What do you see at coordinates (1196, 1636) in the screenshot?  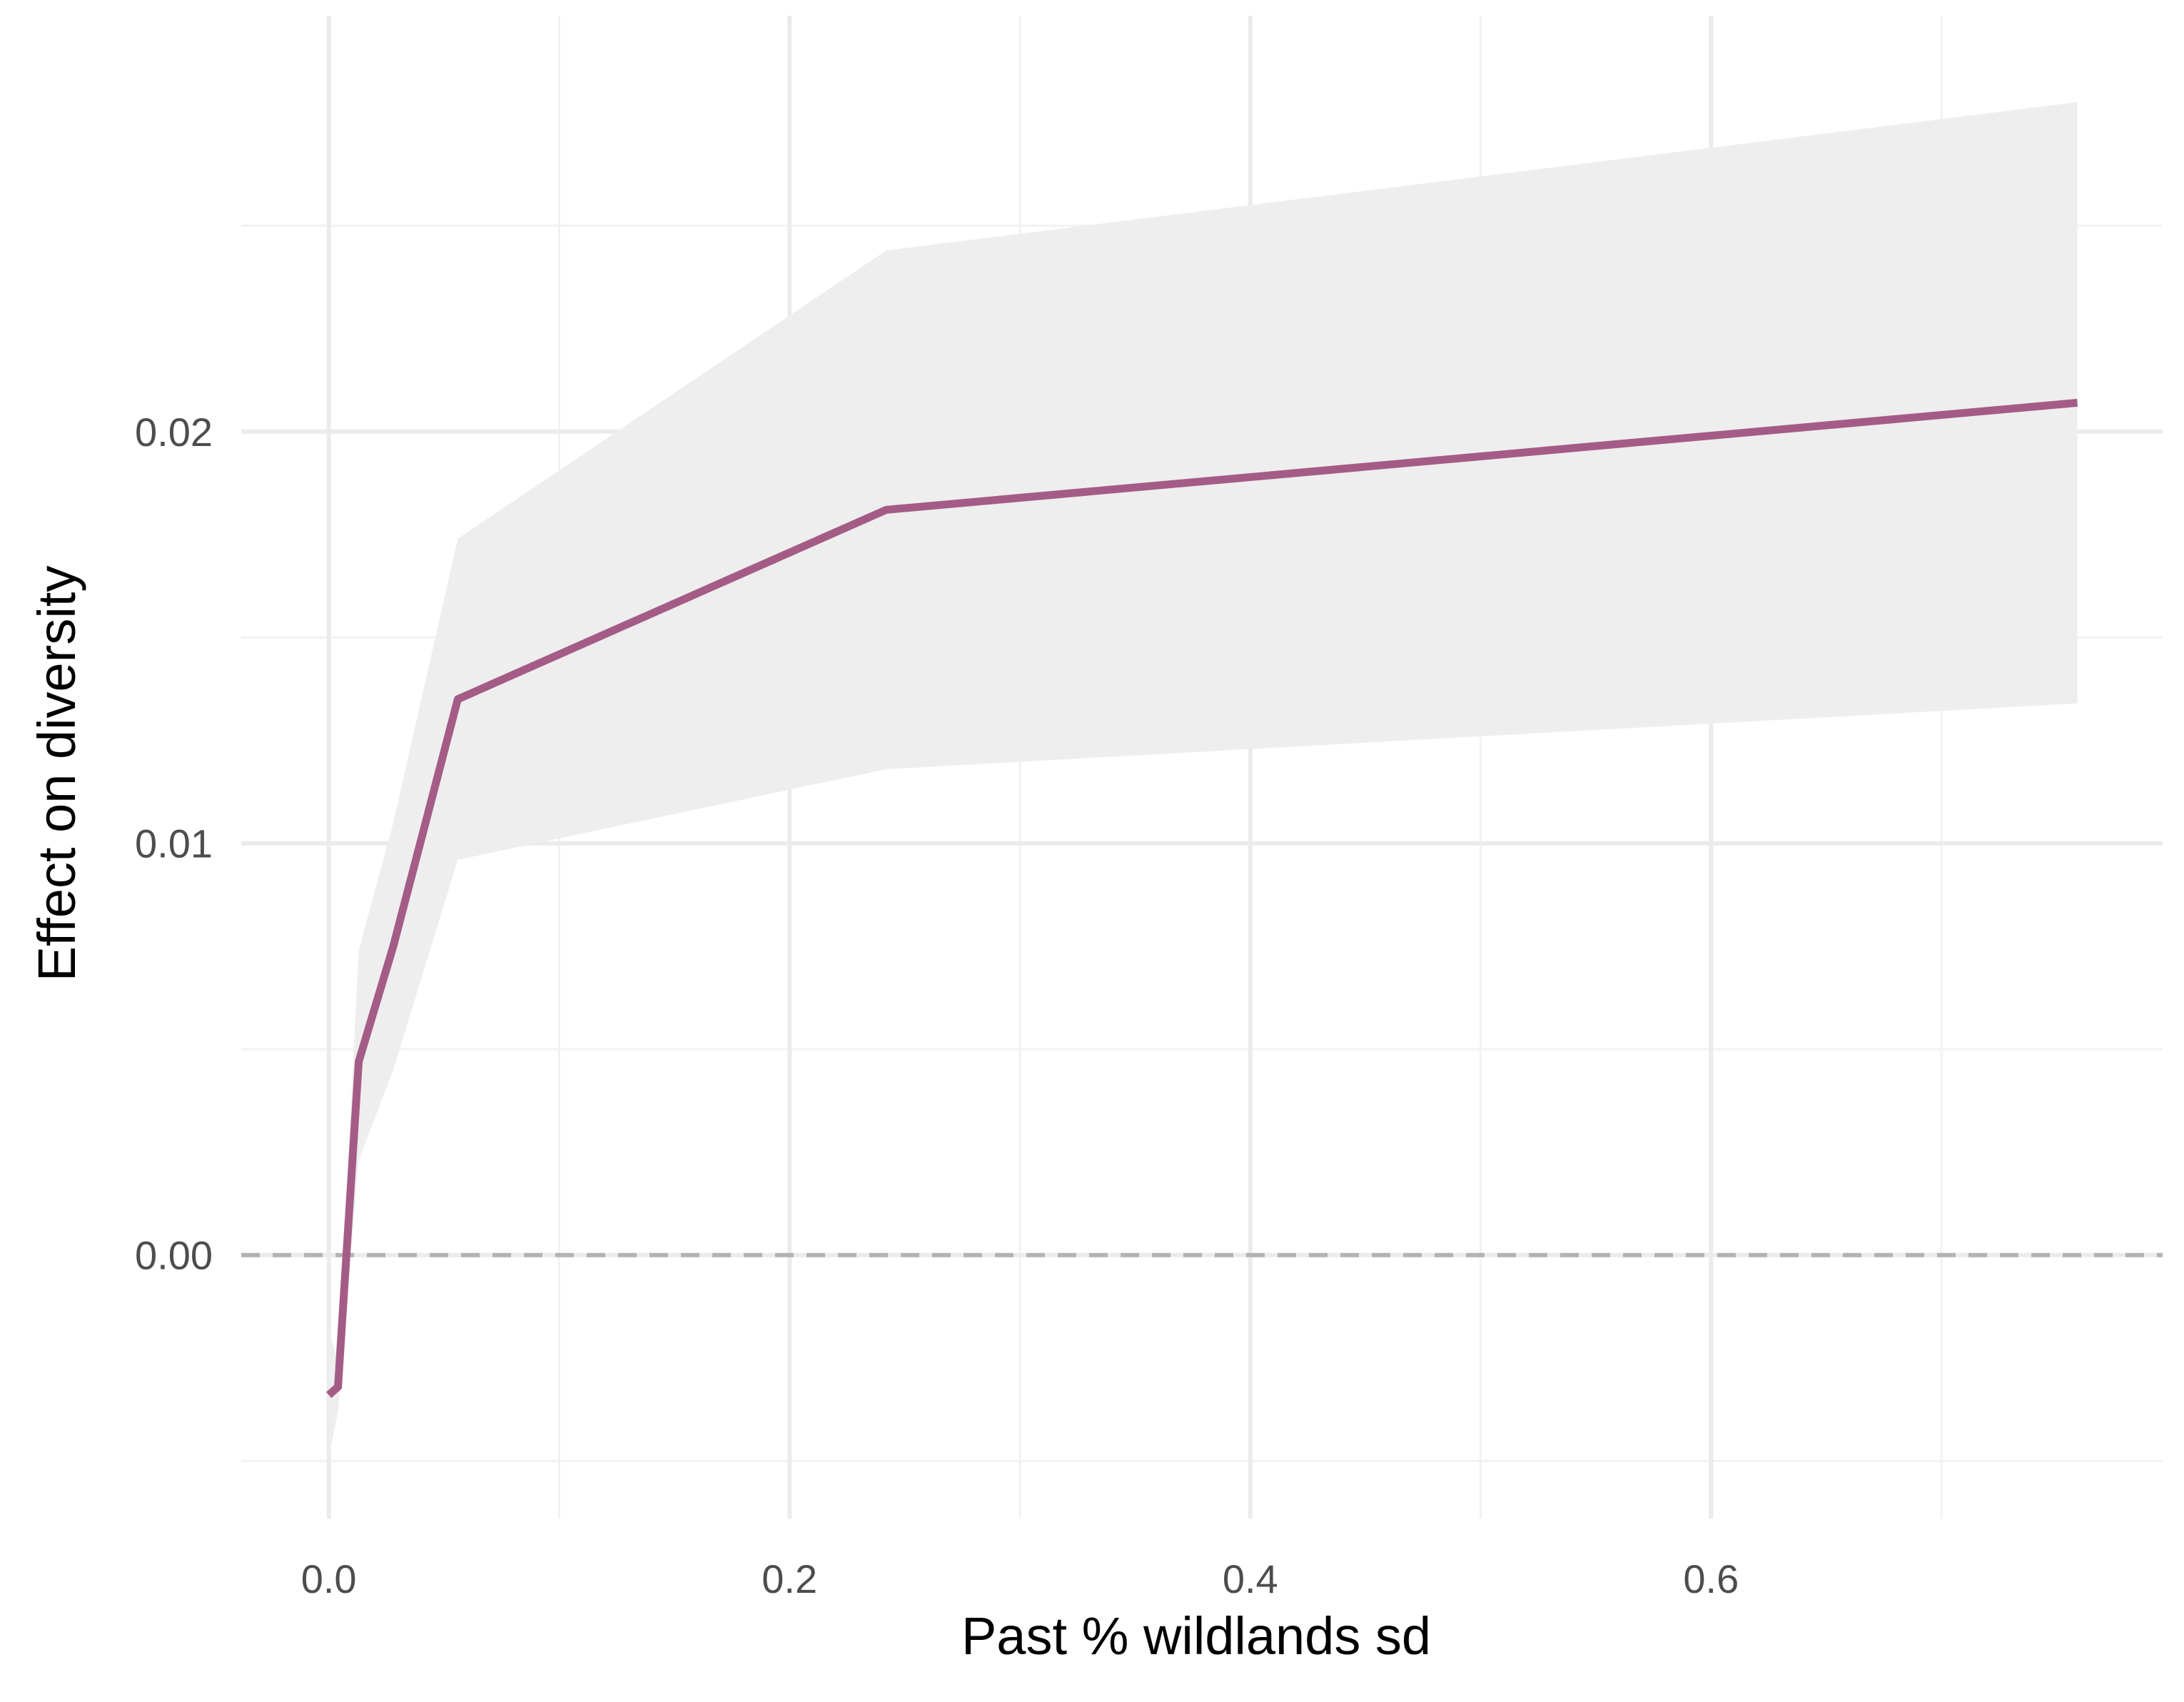 I see `x-axis-title: Past % wildlands sd` at bounding box center [1196, 1636].